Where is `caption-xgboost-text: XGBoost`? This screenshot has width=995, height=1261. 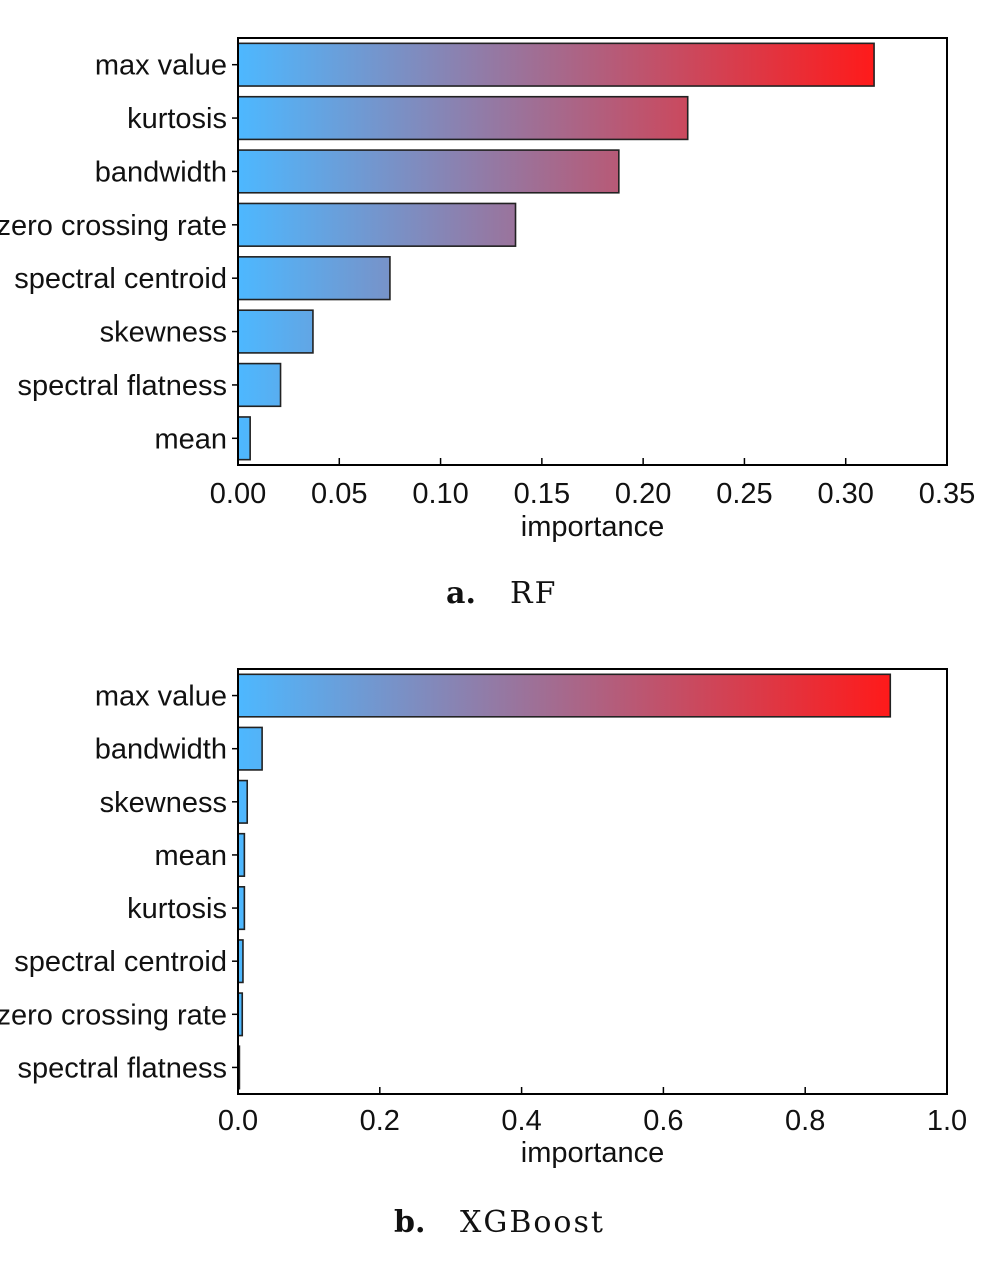 caption-xgboost-text: XGBoost is located at coordinates (532, 1222).